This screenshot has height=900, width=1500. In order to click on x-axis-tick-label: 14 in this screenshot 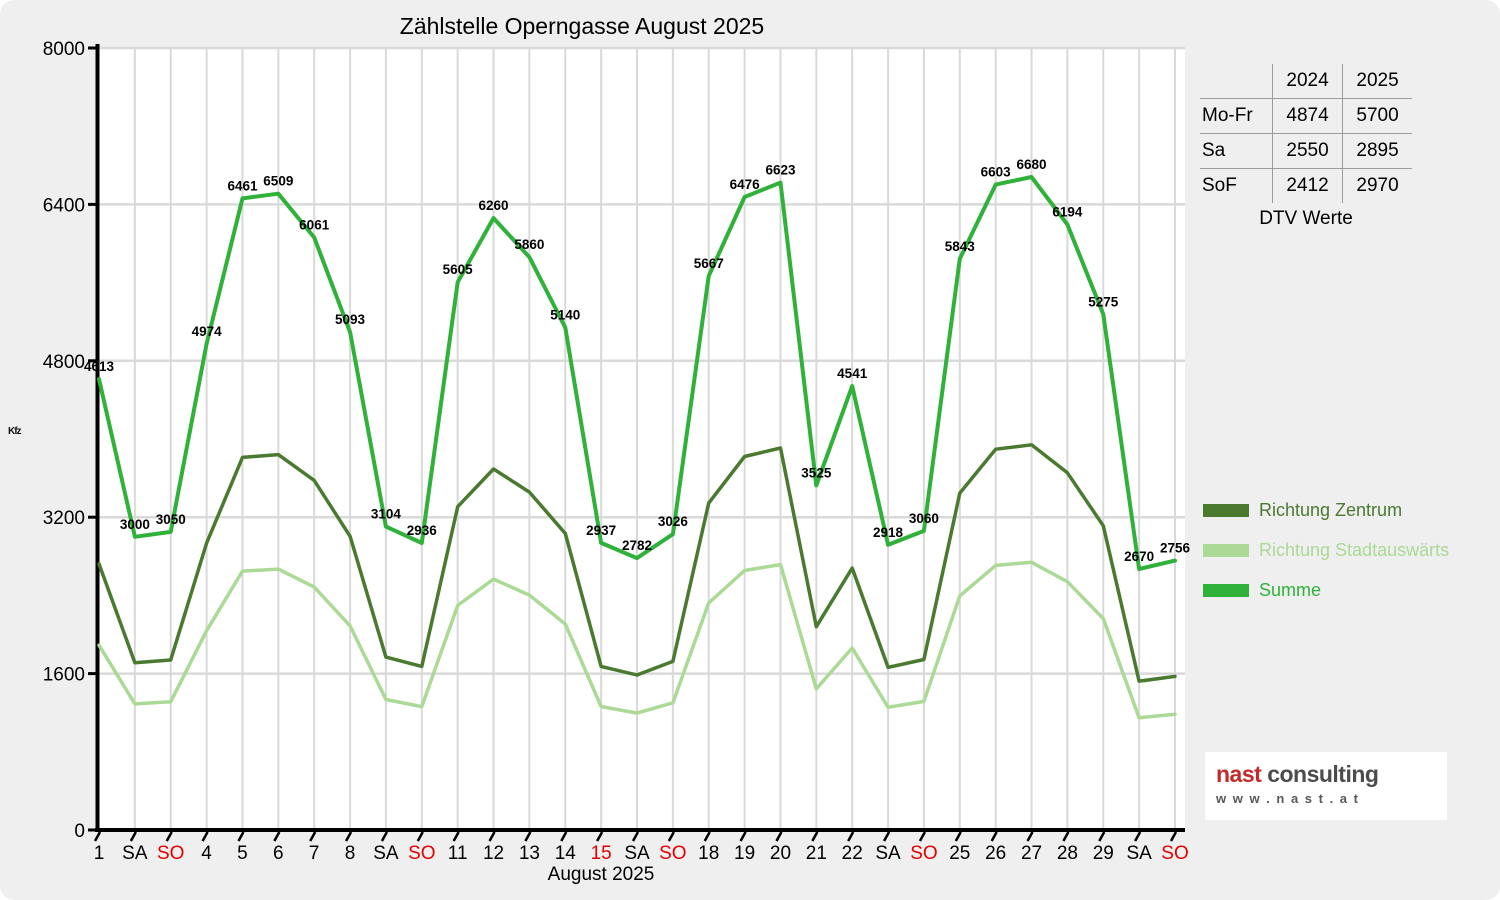, I will do `click(566, 853)`.